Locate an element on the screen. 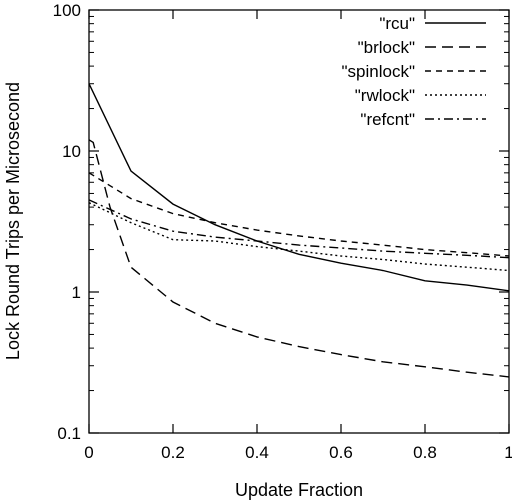  legend-label: "rwlock" is located at coordinates (385, 95).